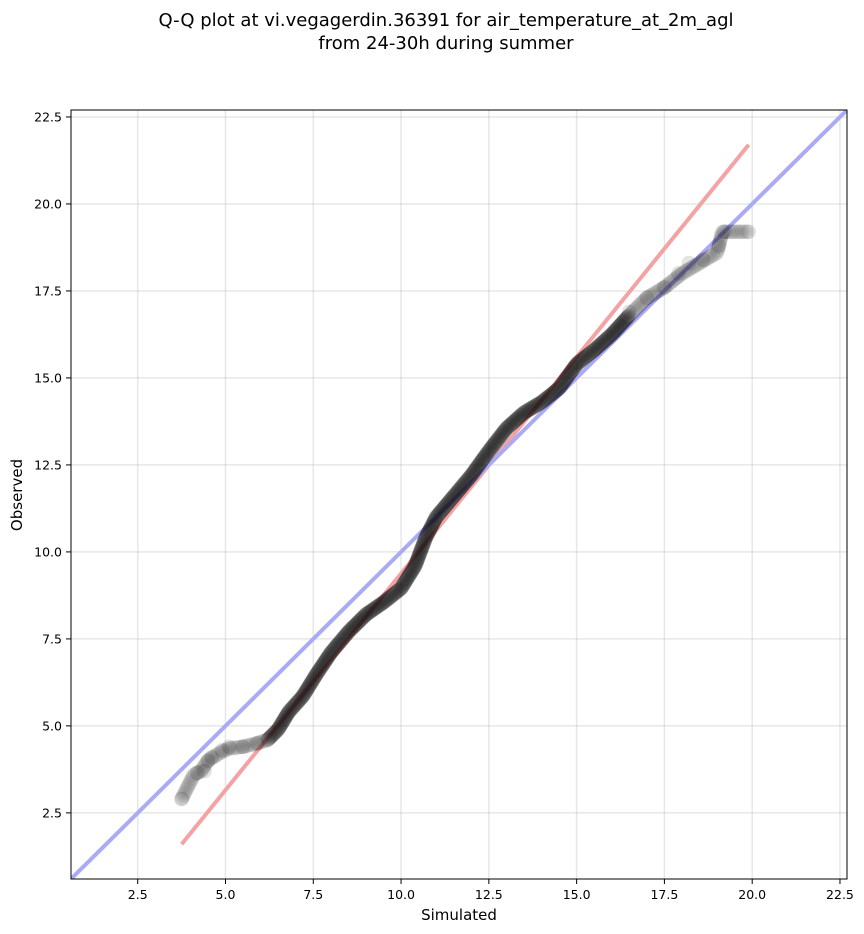 Image resolution: width=864 pixels, height=934 pixels. What do you see at coordinates (48, 203) in the screenshot?
I see `y-tick-label: 20.0` at bounding box center [48, 203].